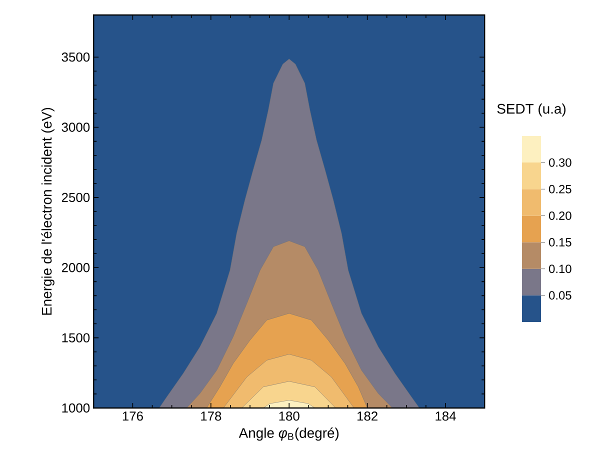 The width and height of the screenshot is (595, 476). Describe the element at coordinates (132, 416) in the screenshot. I see `x-tick-label: 176` at that location.